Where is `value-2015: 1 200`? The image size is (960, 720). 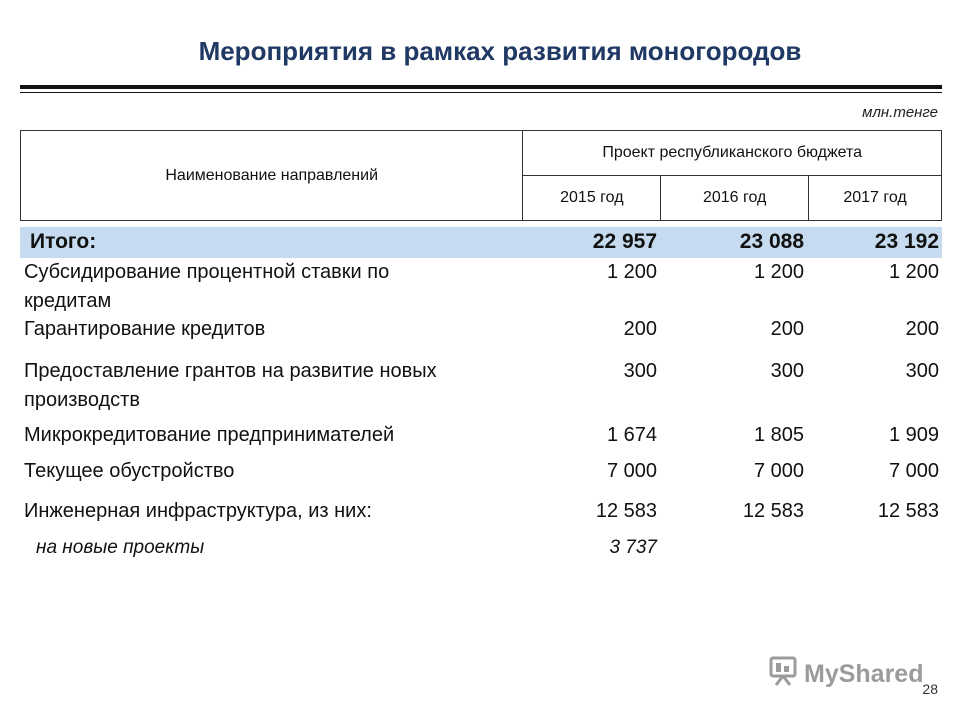 value-2015: 1 200 is located at coordinates (631, 272).